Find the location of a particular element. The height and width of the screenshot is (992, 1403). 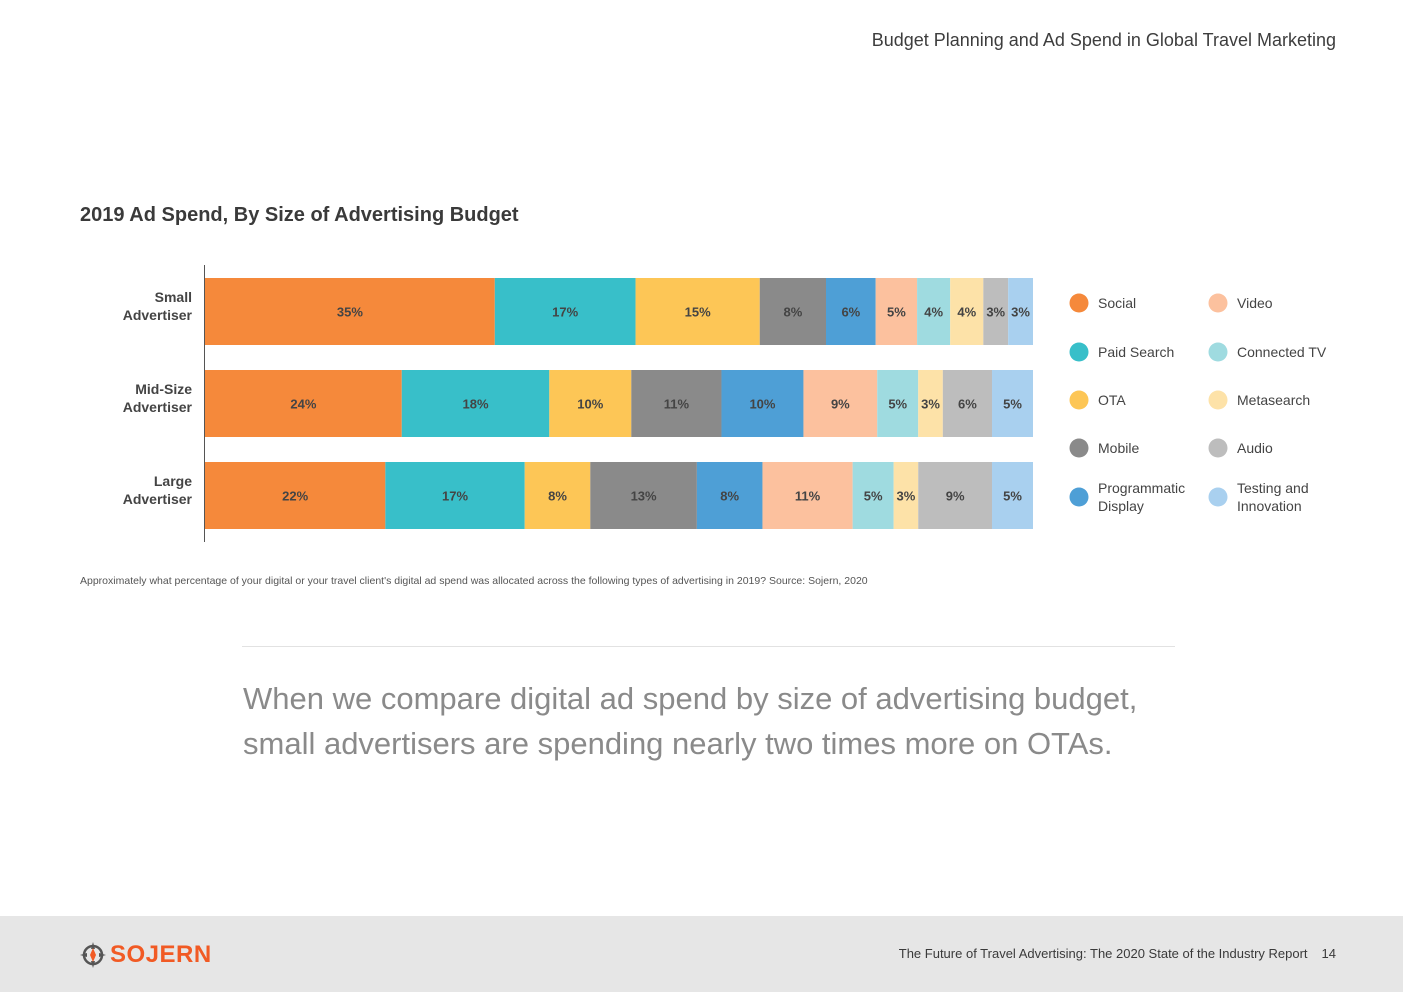

legend-label: Audio is located at coordinates (1255, 448).